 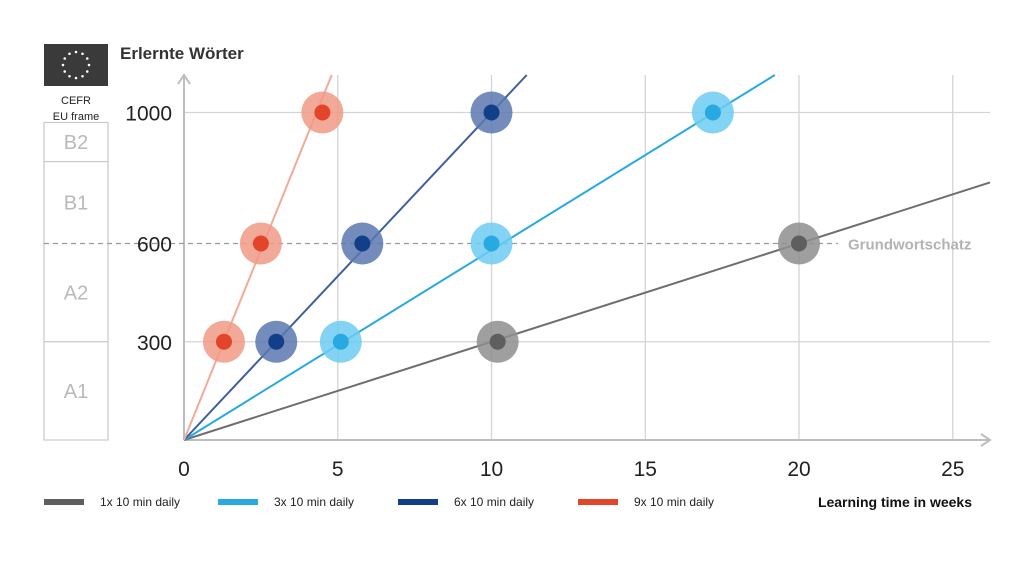 I want to click on cefr-band-label-b2: B2, so click(x=76, y=143).